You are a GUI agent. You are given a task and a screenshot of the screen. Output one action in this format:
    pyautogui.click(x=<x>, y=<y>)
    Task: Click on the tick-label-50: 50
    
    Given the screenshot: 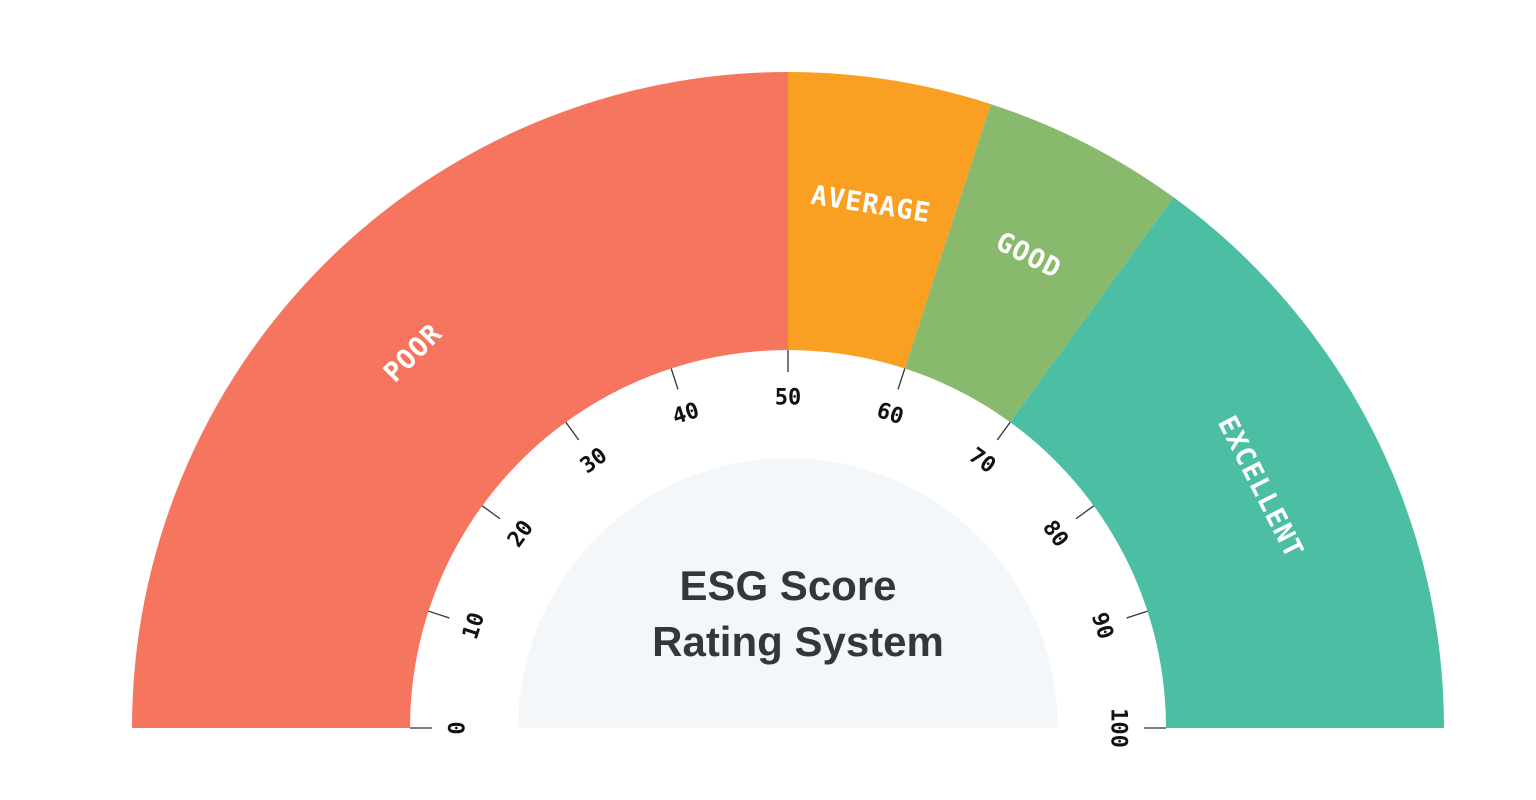 What is the action you would take?
    pyautogui.click(x=788, y=398)
    